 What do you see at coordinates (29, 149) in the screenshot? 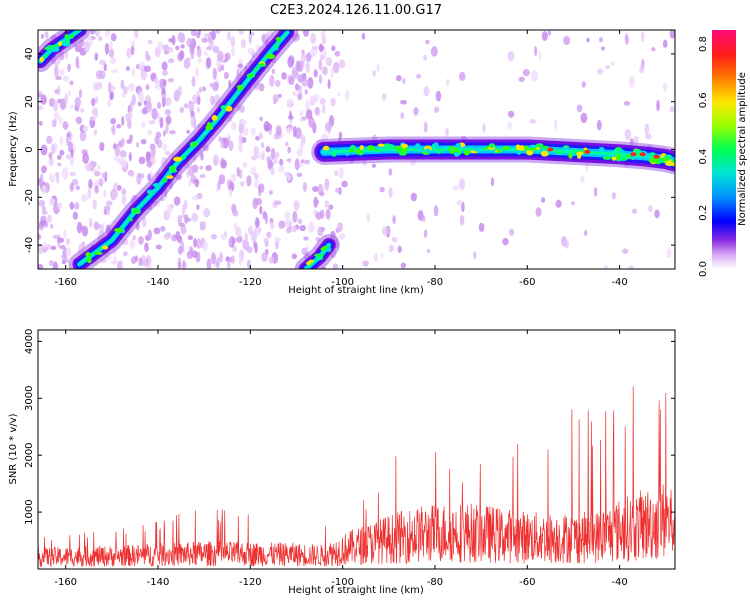
I see `y-tick-label: 0` at bounding box center [29, 149].